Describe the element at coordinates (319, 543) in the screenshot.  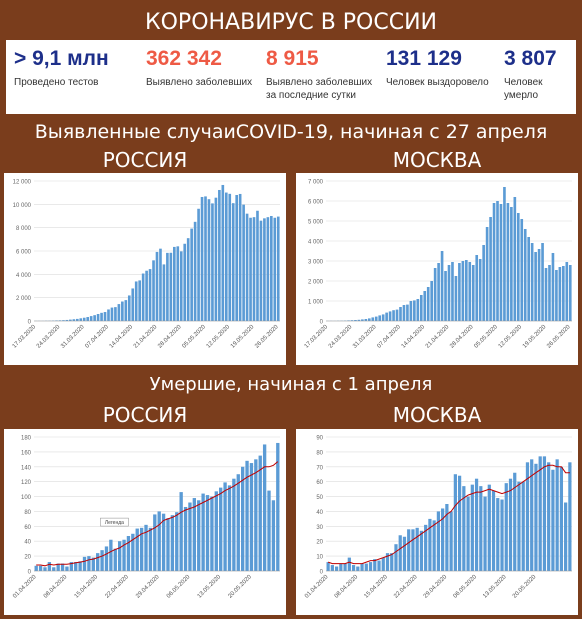
I see `y-tick-label: 20` at that location.